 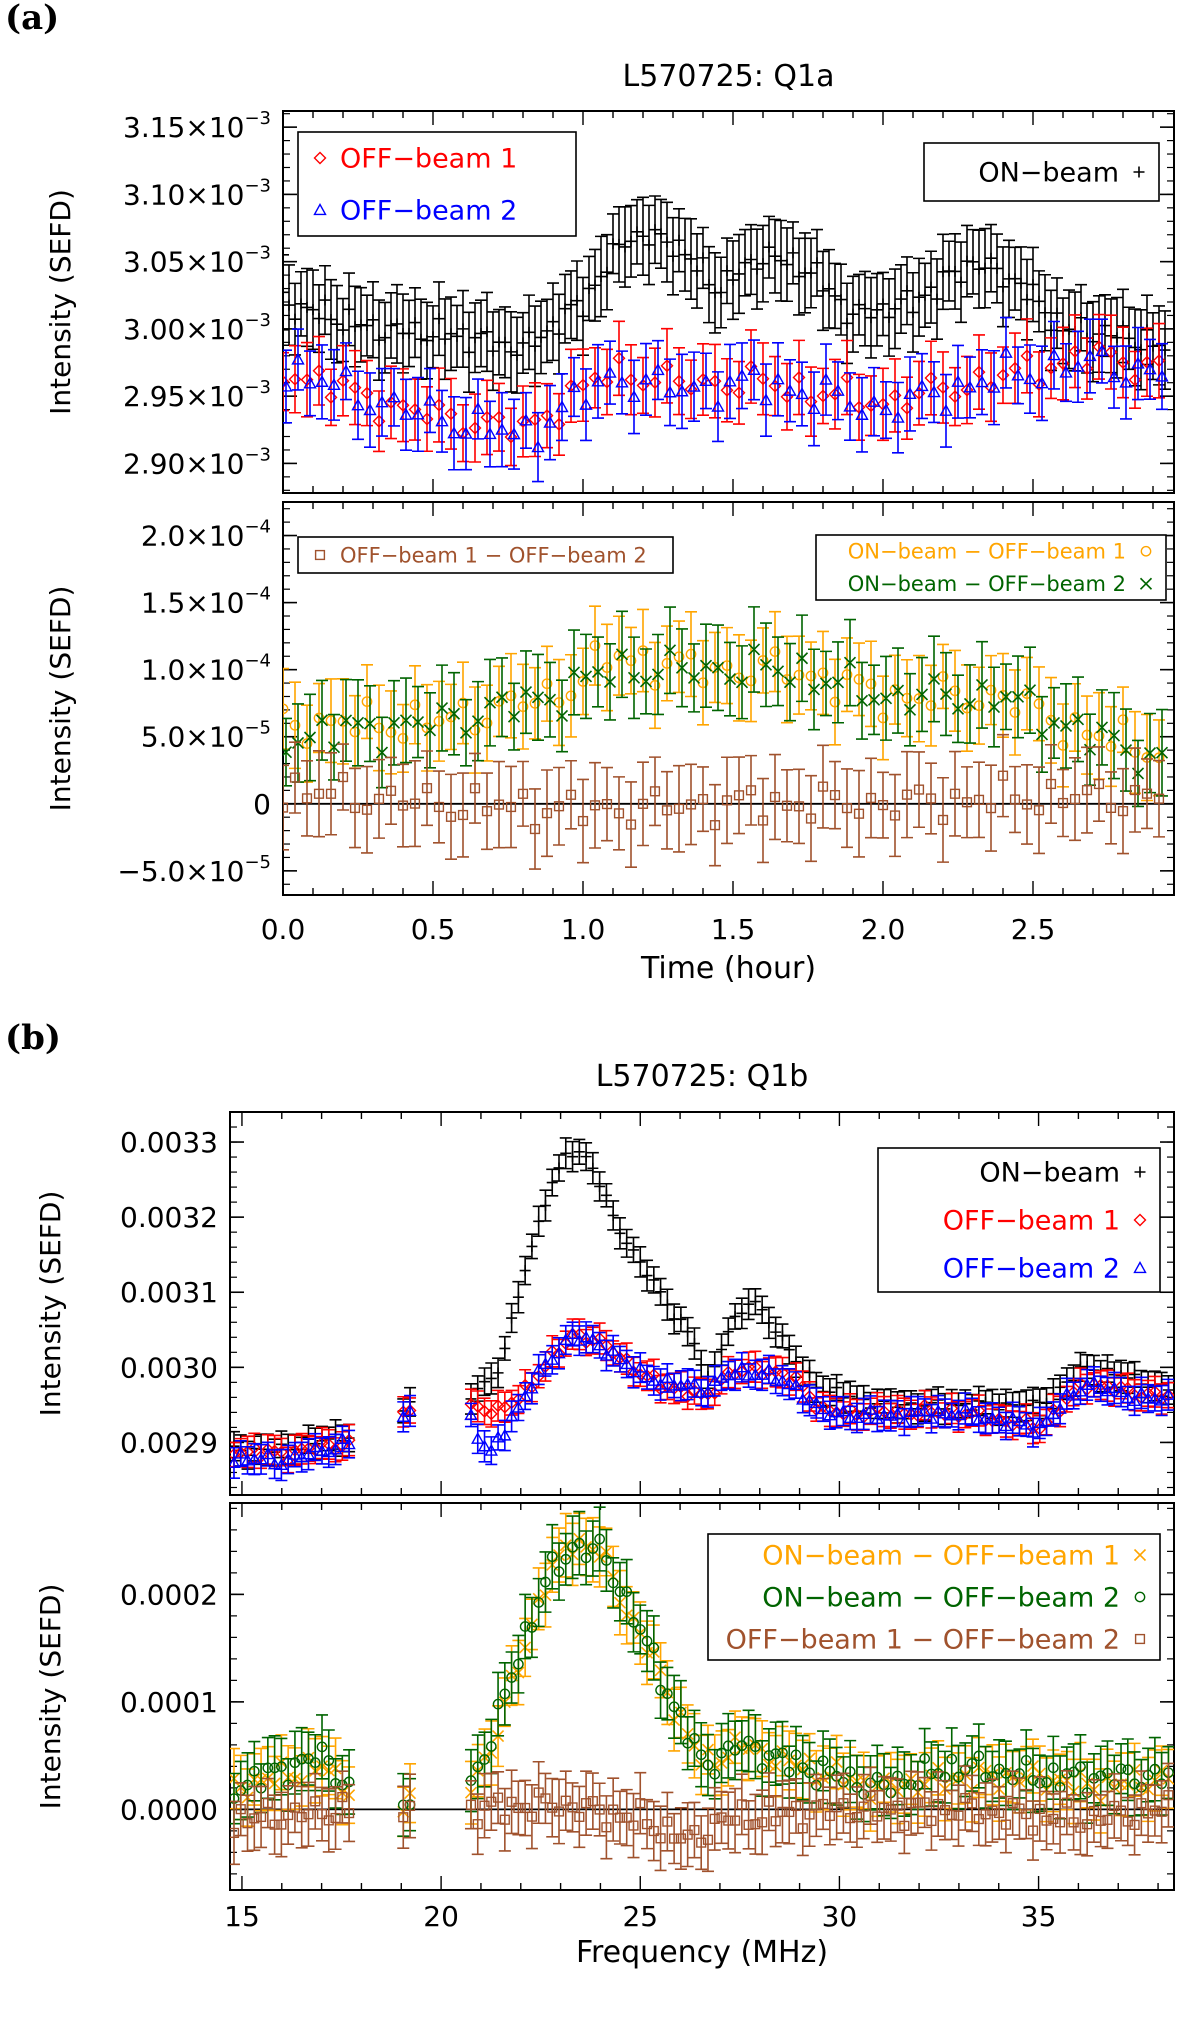 What do you see at coordinates (180, 871) in the screenshot?
I see `y-tick-mantissa: −5.0×10` at bounding box center [180, 871].